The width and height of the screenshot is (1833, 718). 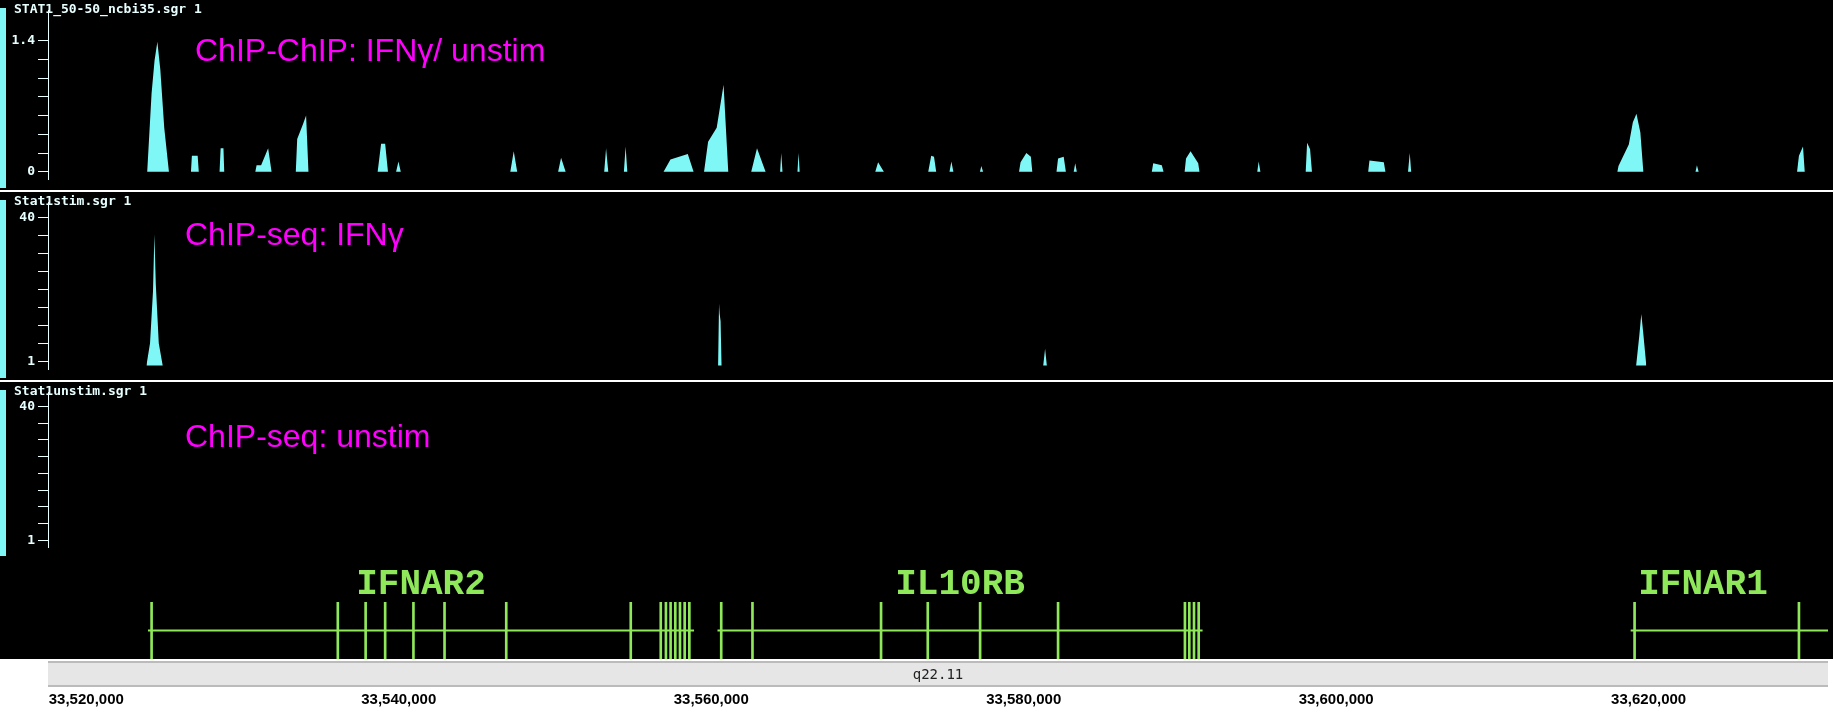 What do you see at coordinates (308, 435) in the screenshot?
I see `annotation: ChIP-seq: unstim` at bounding box center [308, 435].